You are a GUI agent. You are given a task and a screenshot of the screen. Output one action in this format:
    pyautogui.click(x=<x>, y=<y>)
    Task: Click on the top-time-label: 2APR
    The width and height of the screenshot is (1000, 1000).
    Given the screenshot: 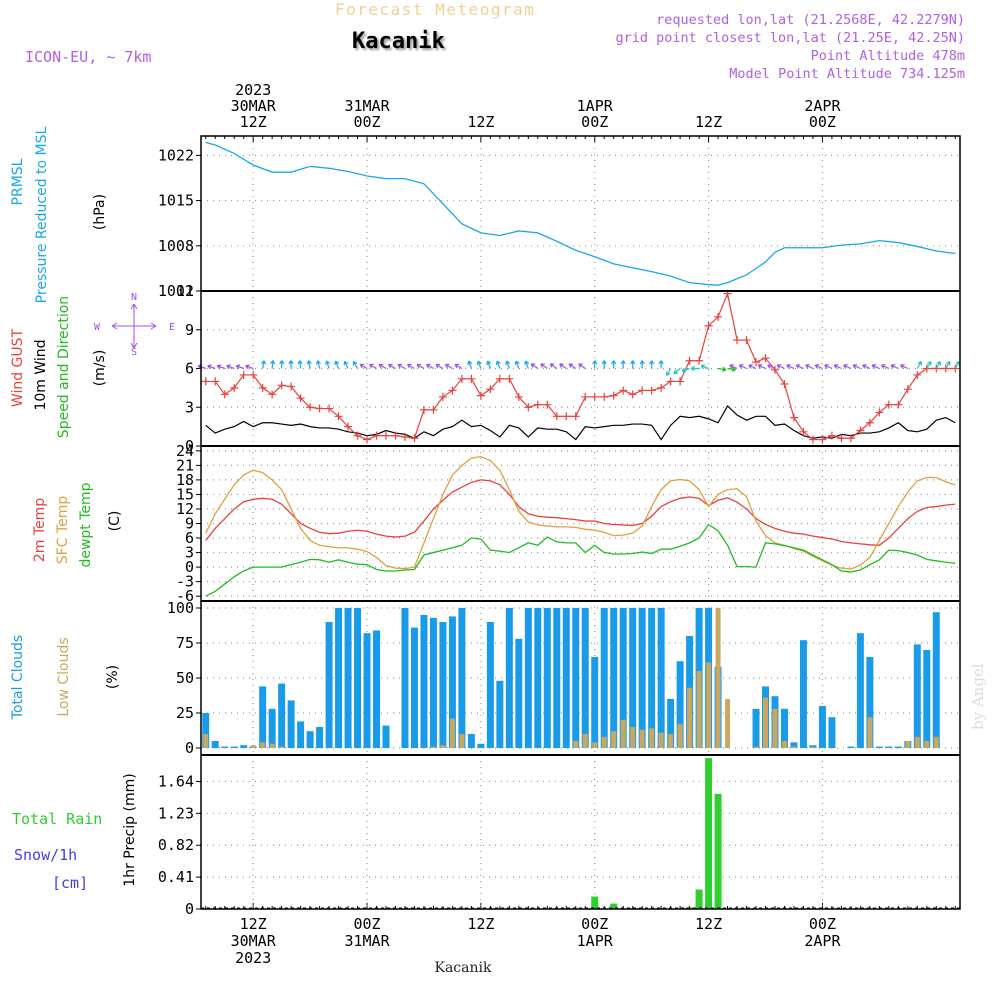 What is the action you would take?
    pyautogui.click(x=822, y=106)
    